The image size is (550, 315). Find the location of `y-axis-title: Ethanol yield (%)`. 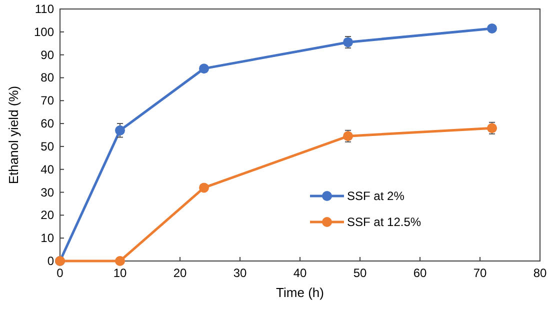

y-axis-title: Ethanol yield (%) is located at coordinates (13, 135).